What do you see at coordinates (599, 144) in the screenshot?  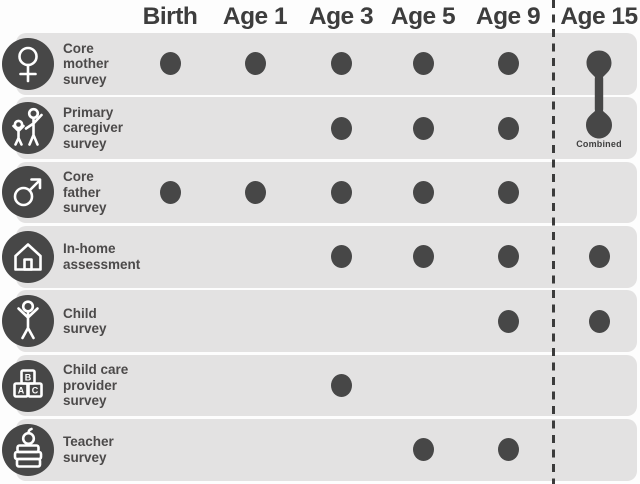 I see `combined-label: Combined` at bounding box center [599, 144].